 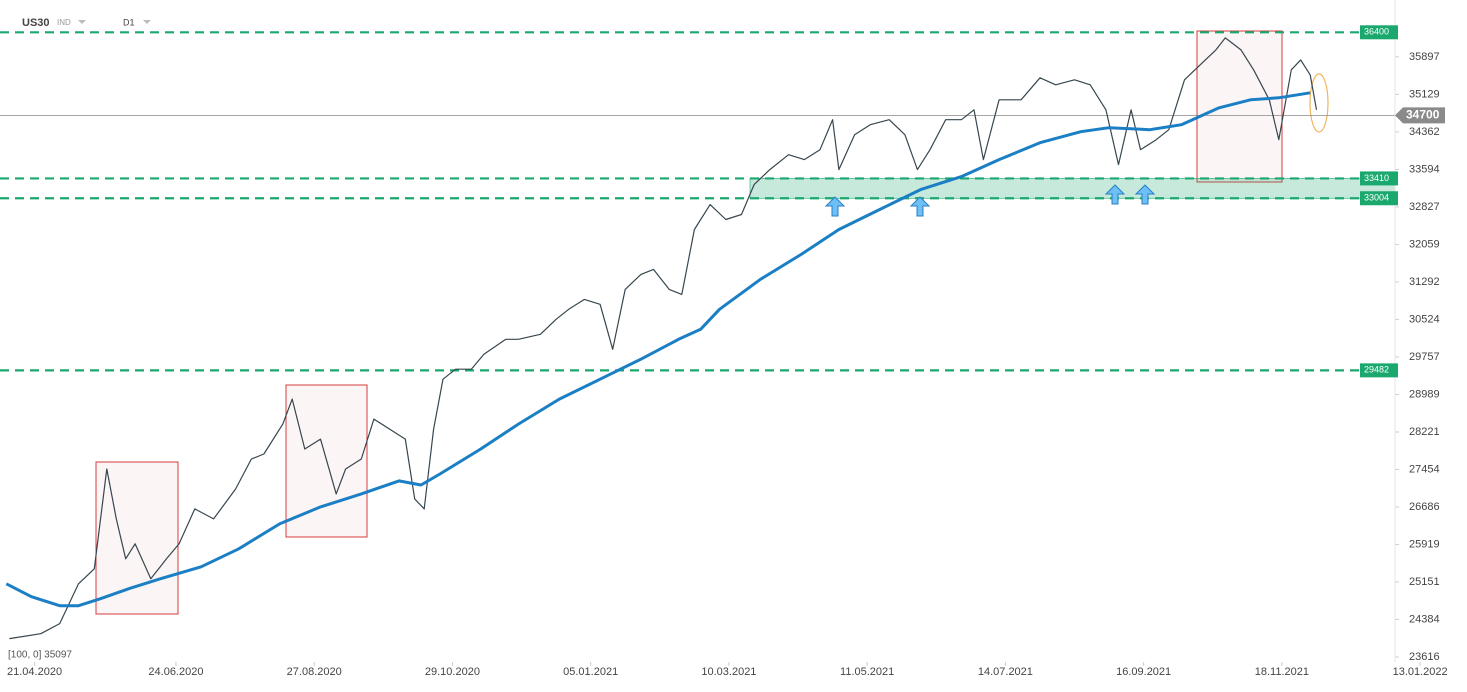 What do you see at coordinates (1424, 507) in the screenshot?
I see `y-tick-label: 26686` at bounding box center [1424, 507].